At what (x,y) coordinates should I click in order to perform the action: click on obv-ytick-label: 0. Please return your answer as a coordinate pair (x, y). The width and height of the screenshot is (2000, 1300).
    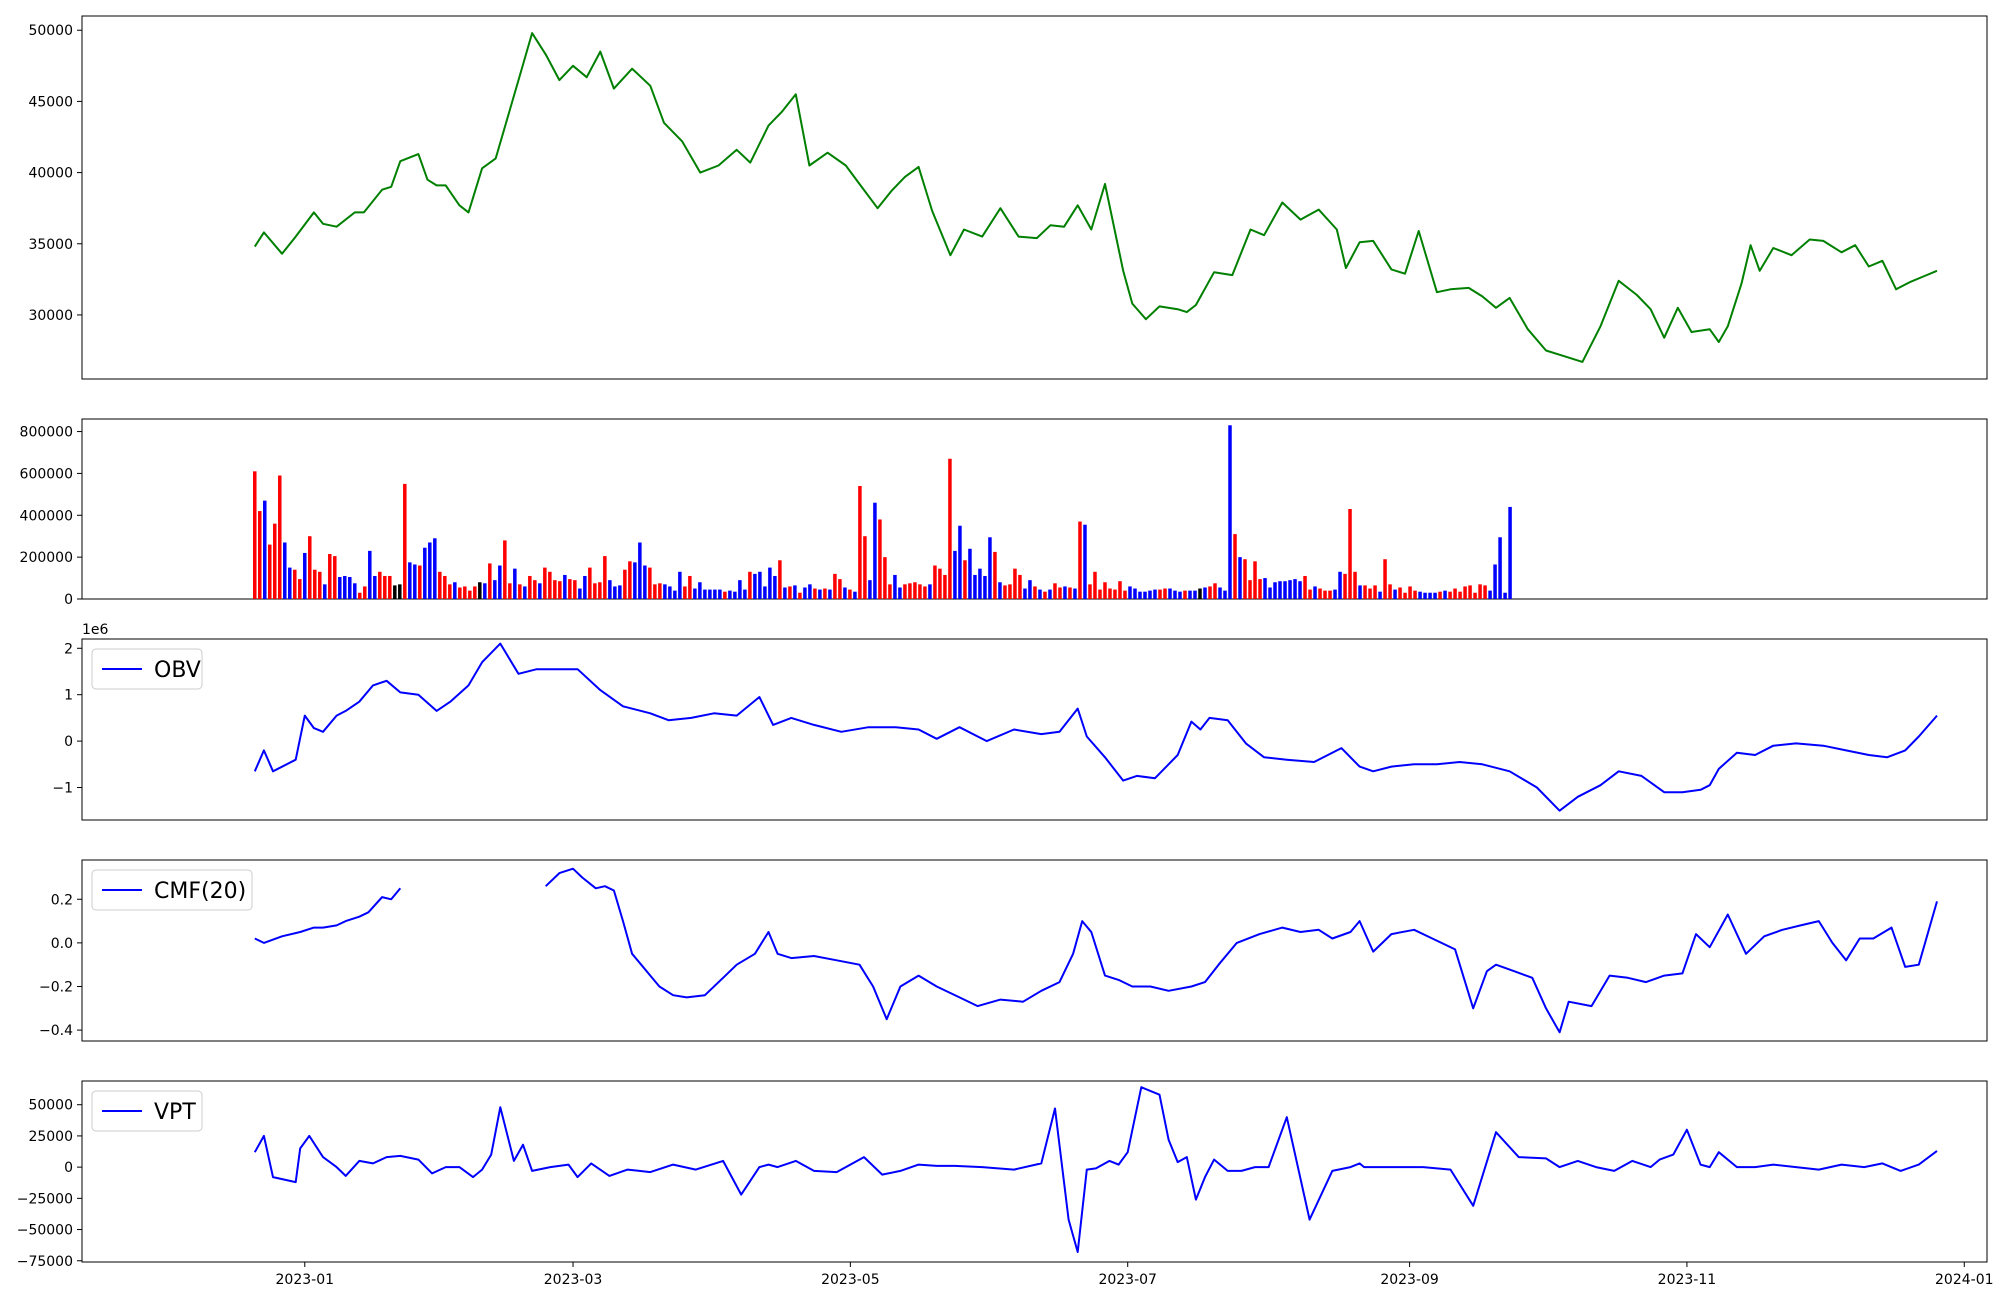
    Looking at the image, I should click on (68, 742).